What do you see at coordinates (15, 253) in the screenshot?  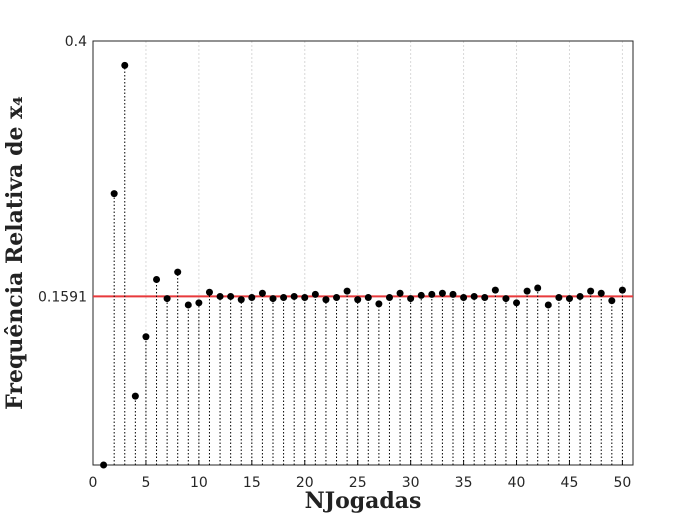 I see `y-axis-label: Frequência Relativa de x₄` at bounding box center [15, 253].